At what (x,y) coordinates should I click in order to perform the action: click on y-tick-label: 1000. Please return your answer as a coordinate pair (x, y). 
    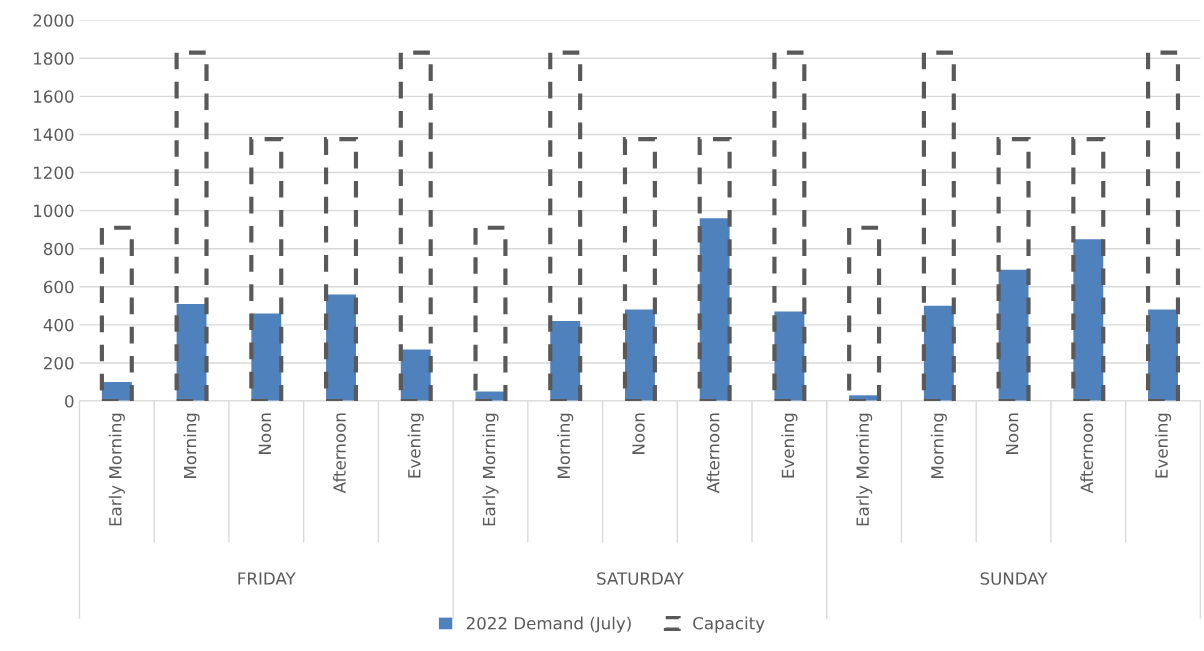
    Looking at the image, I should click on (54, 211).